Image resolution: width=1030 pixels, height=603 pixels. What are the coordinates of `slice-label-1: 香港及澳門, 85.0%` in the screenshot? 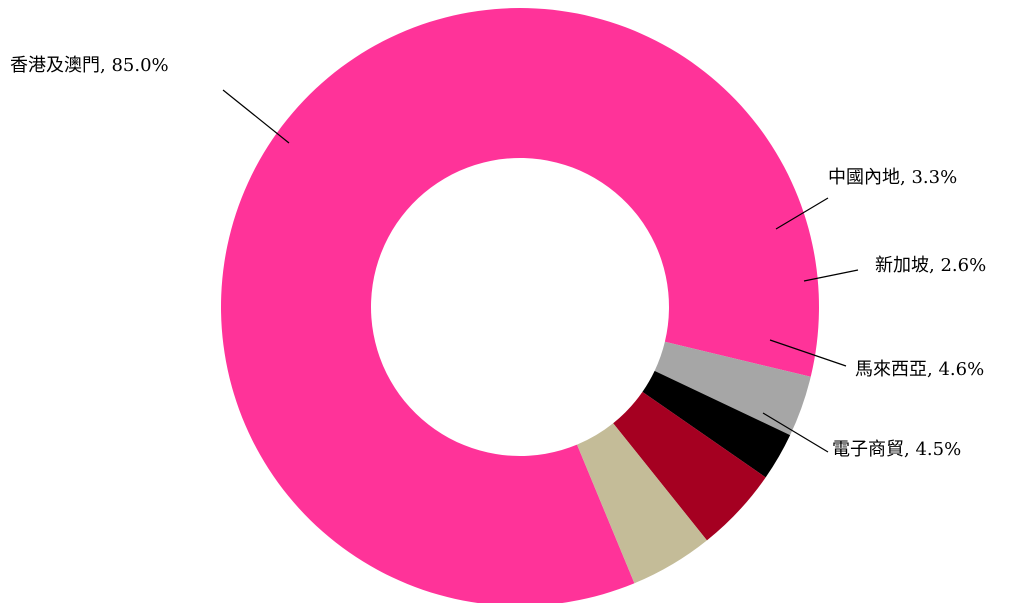 It's located at (89, 65).